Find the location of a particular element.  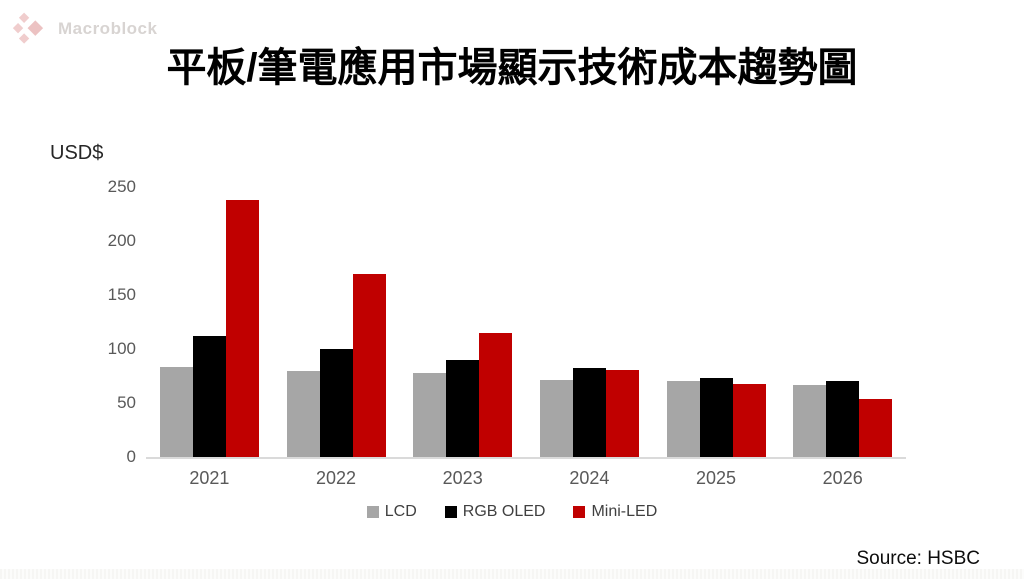

macroblock-diamonds-icon is located at coordinates (28, 28).